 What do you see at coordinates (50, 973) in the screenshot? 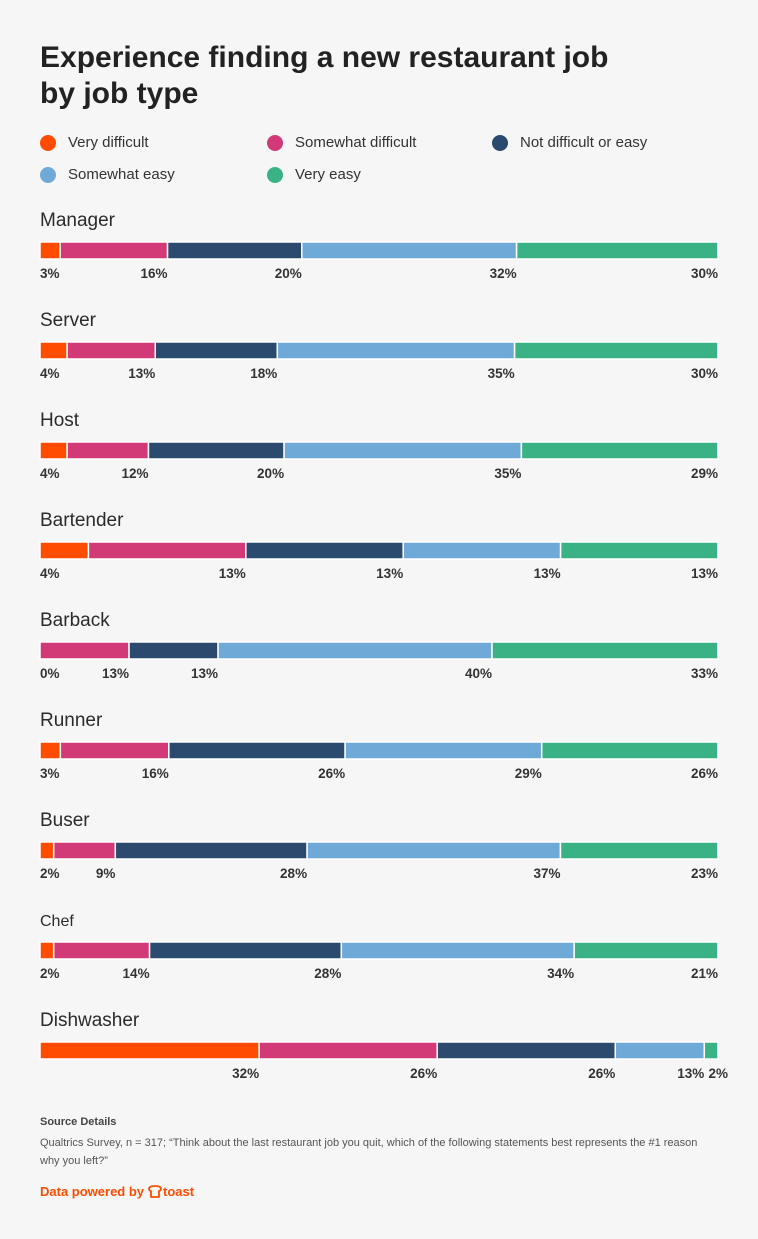
I see `value-label: 2%` at bounding box center [50, 973].